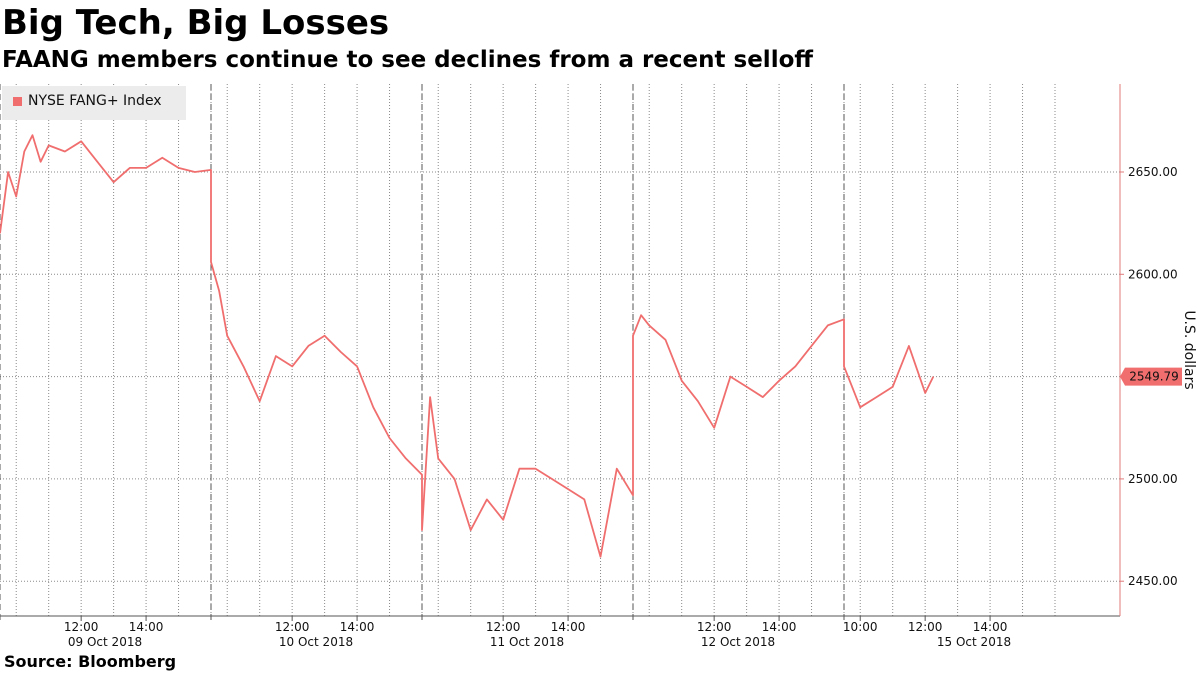  Describe the element at coordinates (1154, 377) in the screenshot. I see `last-value-label: 2549.79` at that location.